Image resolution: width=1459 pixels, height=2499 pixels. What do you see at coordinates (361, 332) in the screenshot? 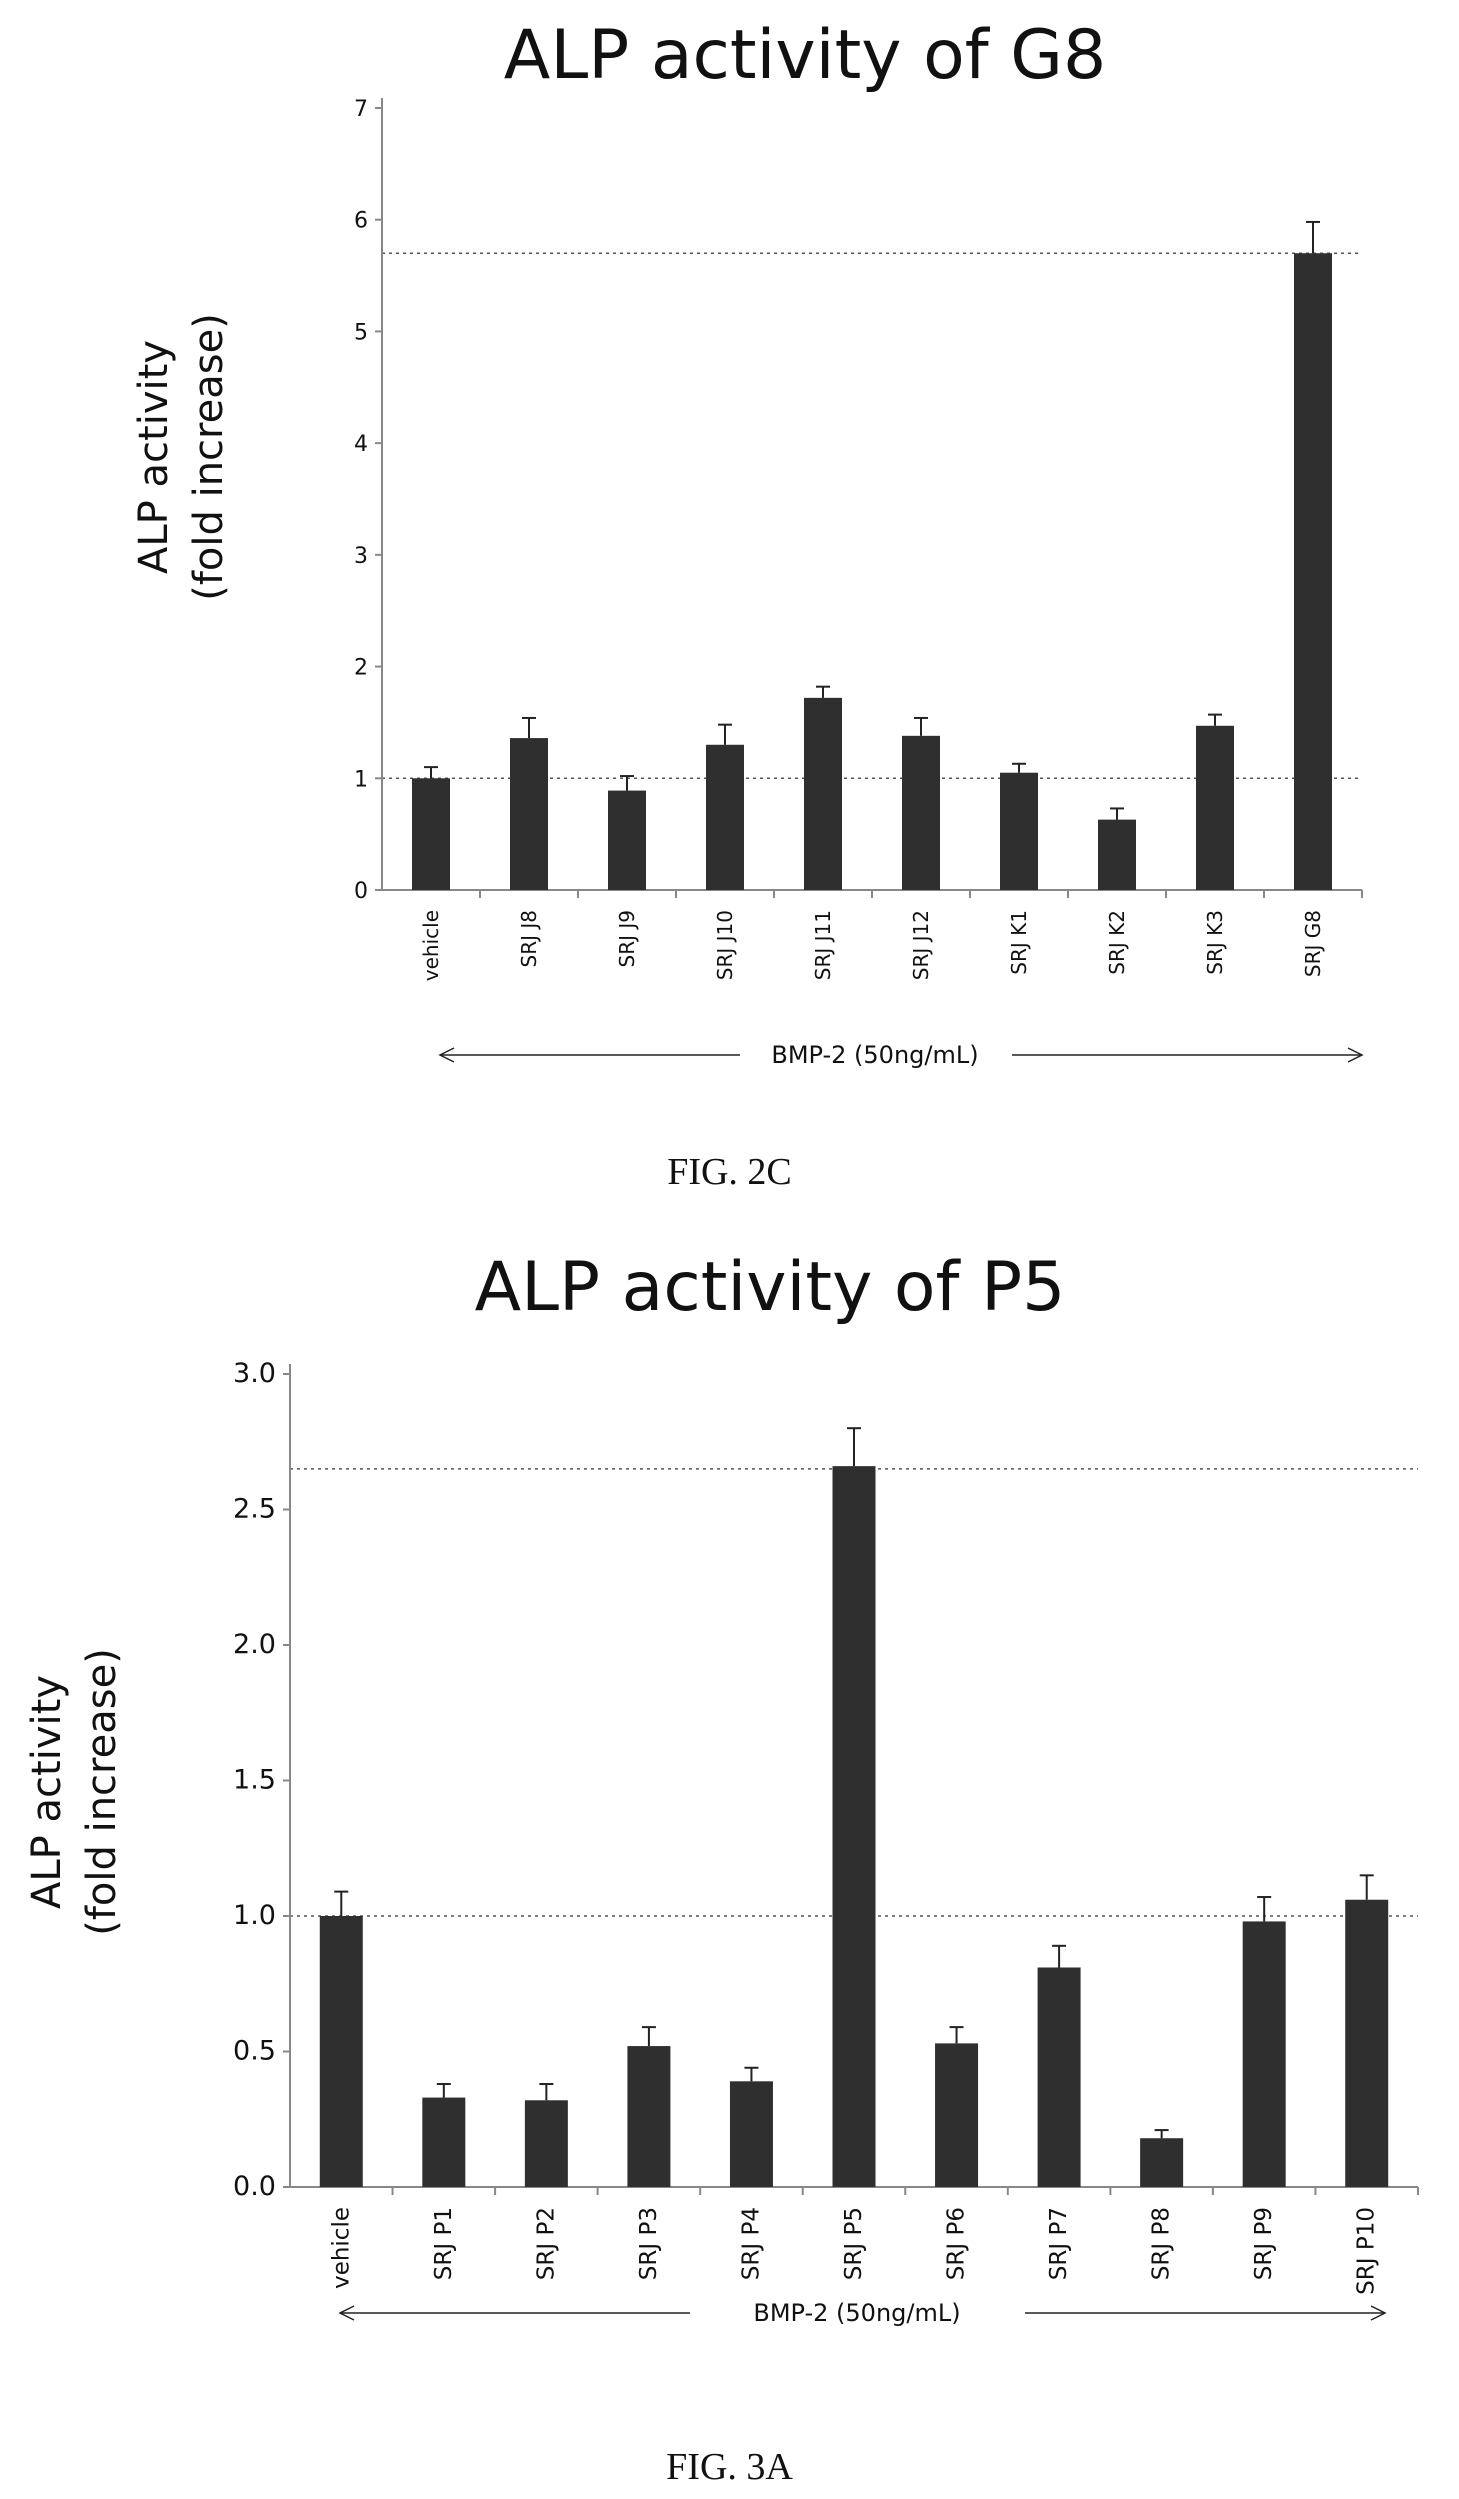
I see `y-tick-label: 5` at bounding box center [361, 332].